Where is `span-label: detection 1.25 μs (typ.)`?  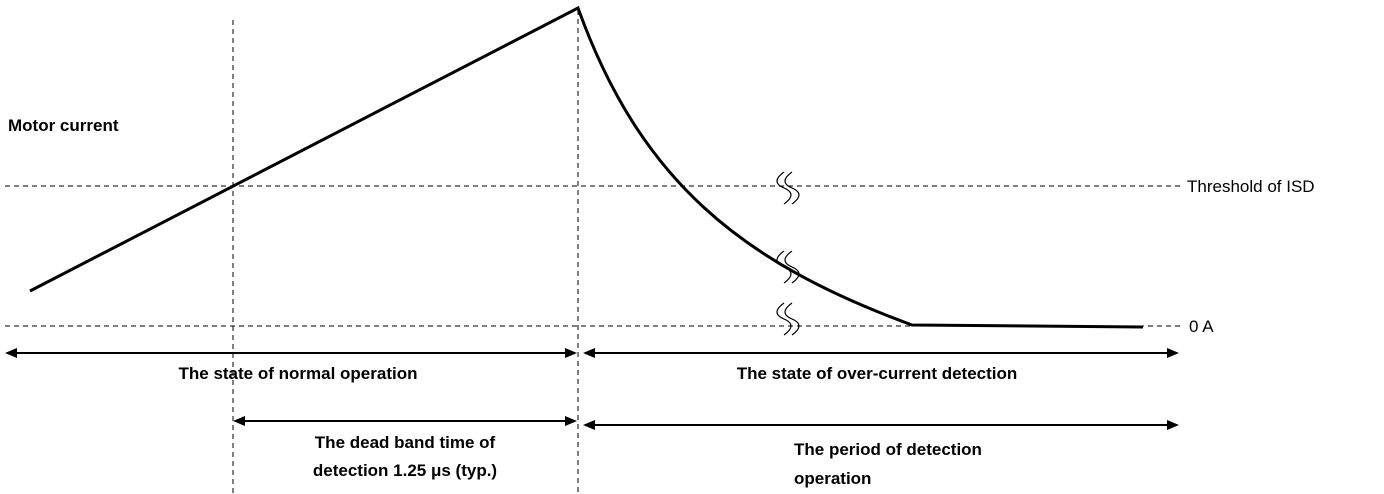
span-label: detection 1.25 μs (typ.) is located at coordinates (405, 470).